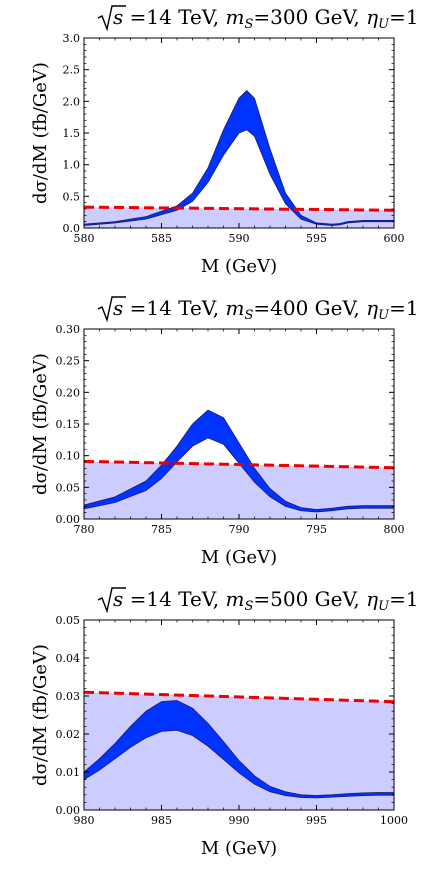 This screenshot has height=872, width=436. Describe the element at coordinates (239, 529) in the screenshot. I see `x-tick-label: 790` at that location.